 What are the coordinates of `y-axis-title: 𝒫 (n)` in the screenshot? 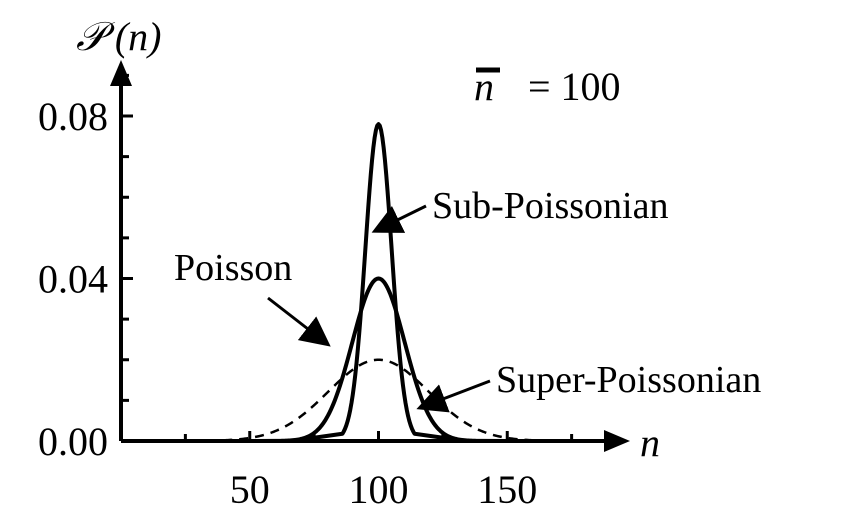 It's located at (118, 36).